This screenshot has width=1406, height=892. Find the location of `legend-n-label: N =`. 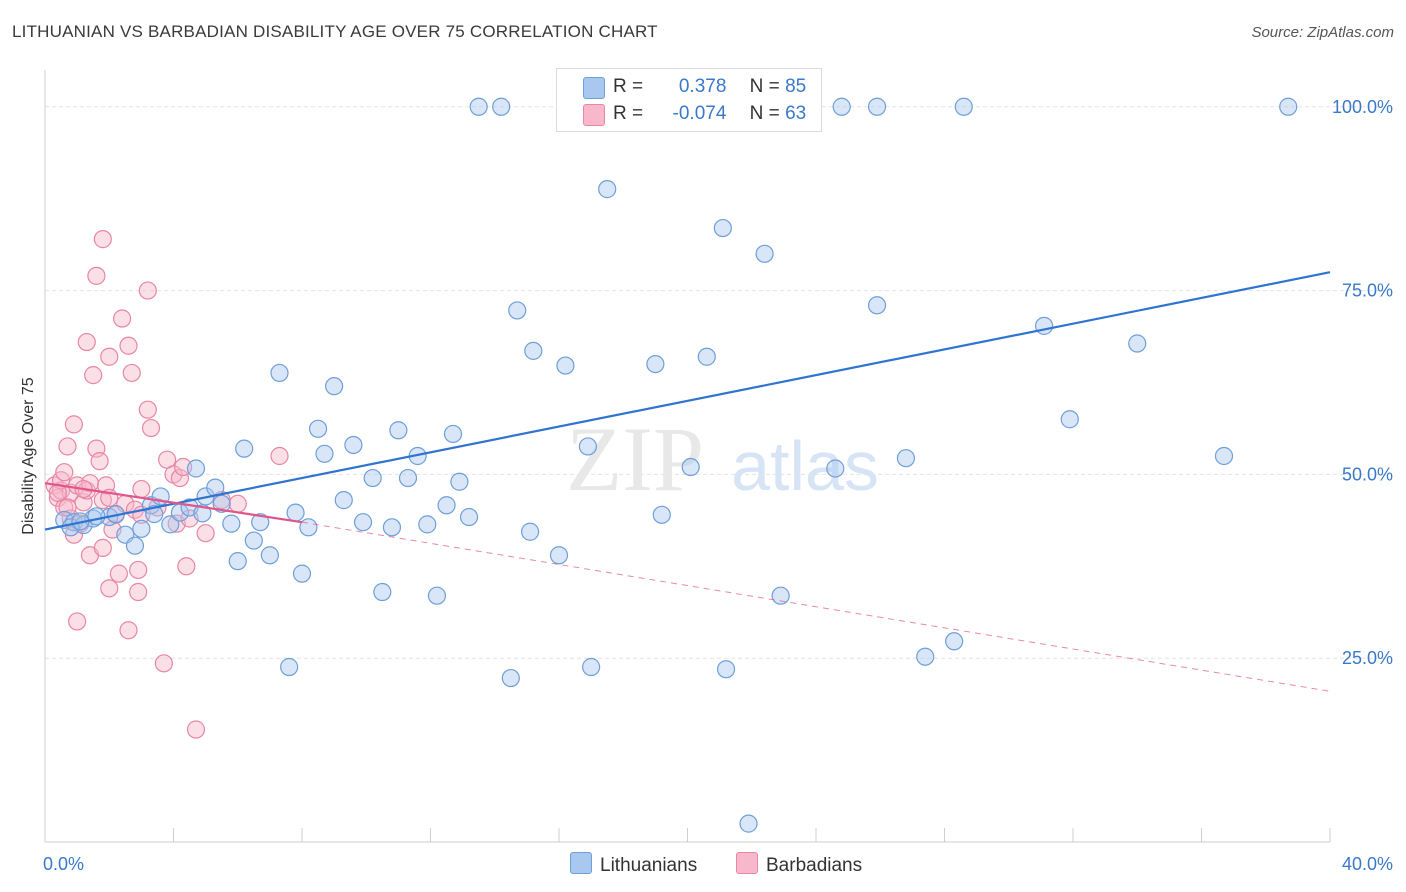

legend-n-label: N = is located at coordinates (764, 113).